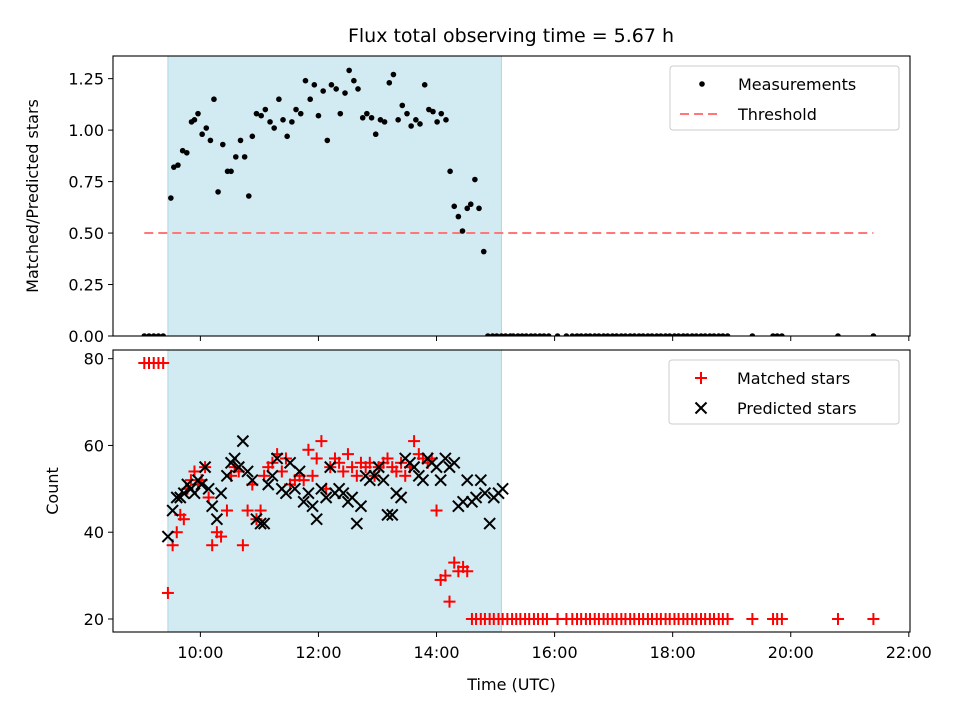 The image size is (960, 720). I want to click on legend-label: Measurements, so click(797, 84).